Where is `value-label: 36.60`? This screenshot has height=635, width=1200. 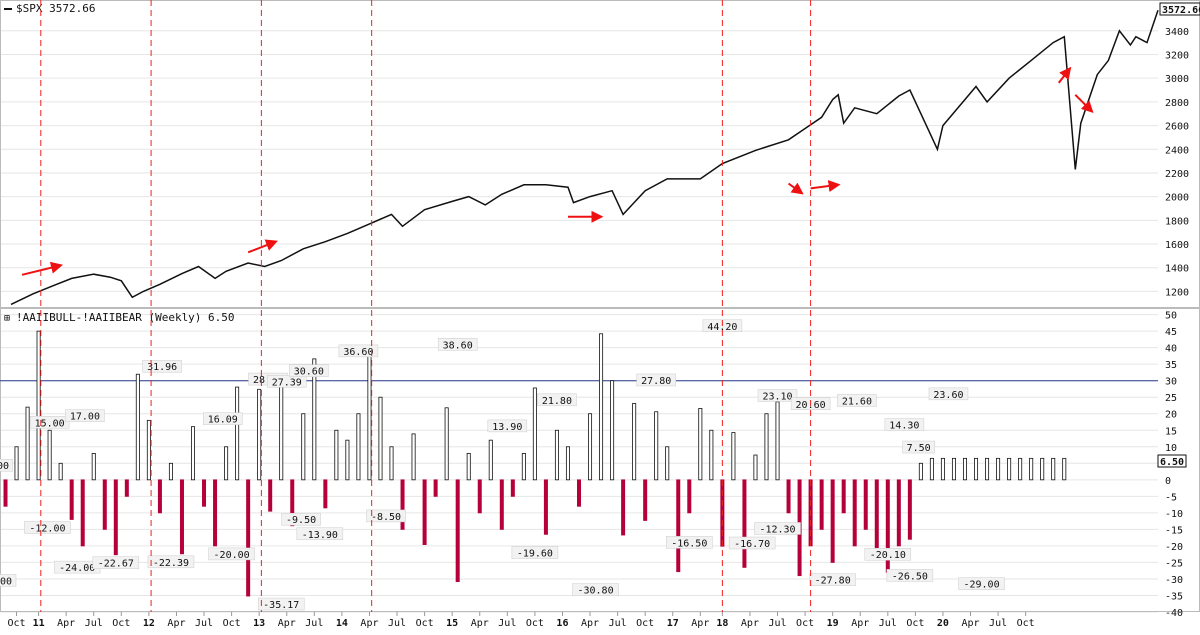
value-label: 36.60 is located at coordinates (358, 352).